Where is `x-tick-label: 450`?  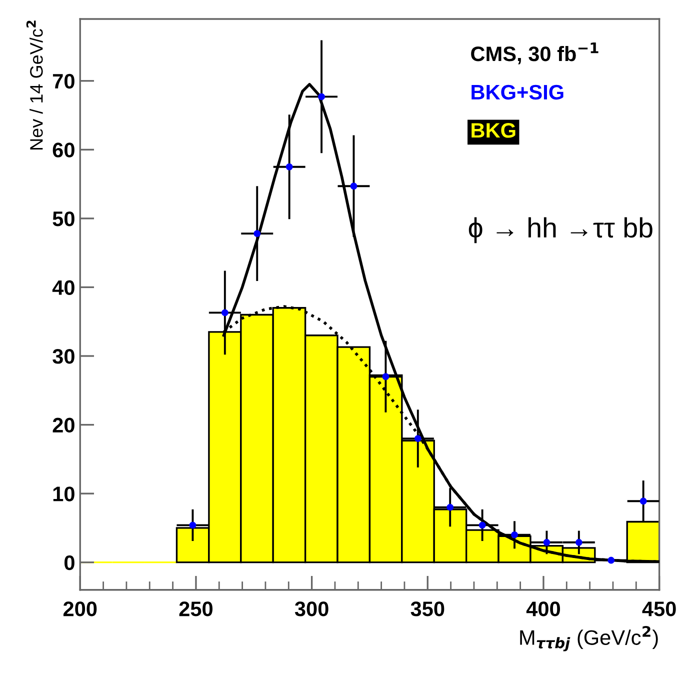 x-tick-label: 450 is located at coordinates (659, 609).